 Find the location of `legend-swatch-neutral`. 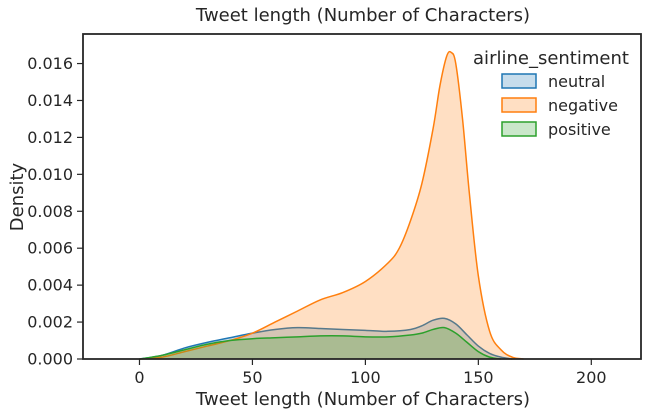

legend-swatch-neutral is located at coordinates (519, 81).